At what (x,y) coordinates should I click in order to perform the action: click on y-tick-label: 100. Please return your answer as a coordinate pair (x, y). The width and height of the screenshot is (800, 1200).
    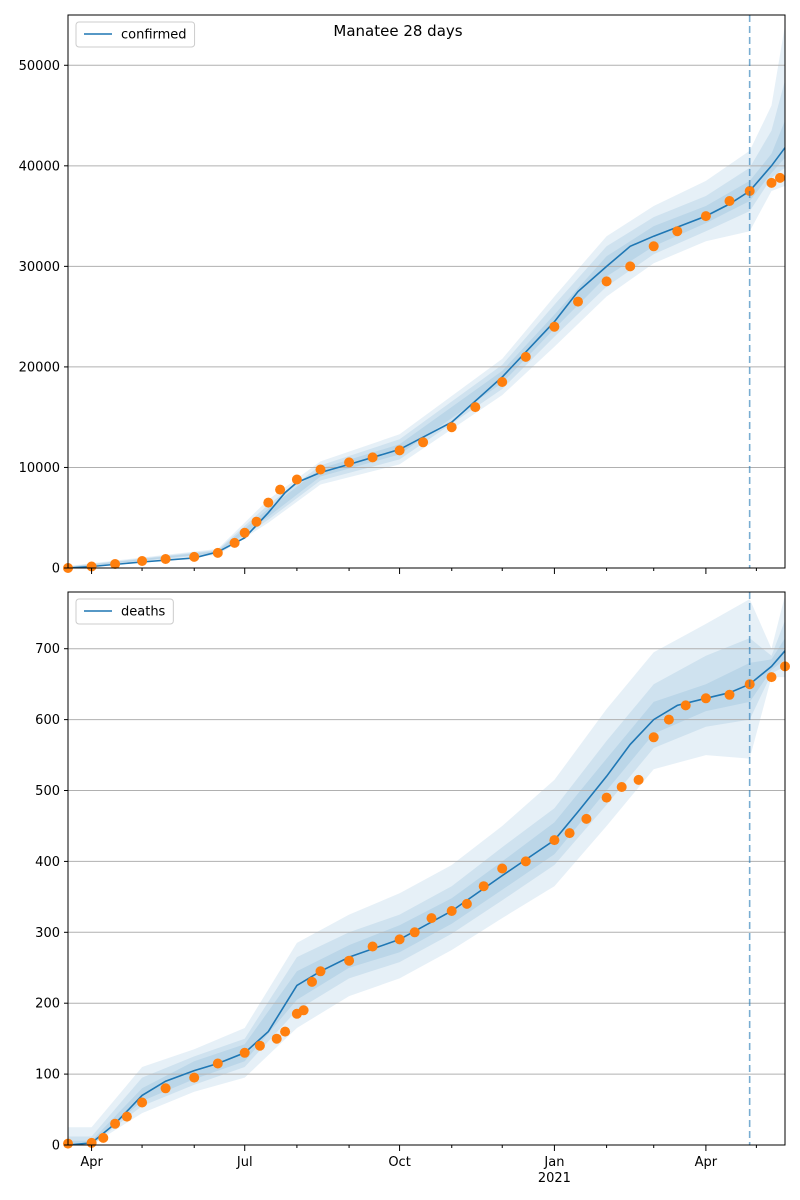
    Looking at the image, I should click on (47, 1075).